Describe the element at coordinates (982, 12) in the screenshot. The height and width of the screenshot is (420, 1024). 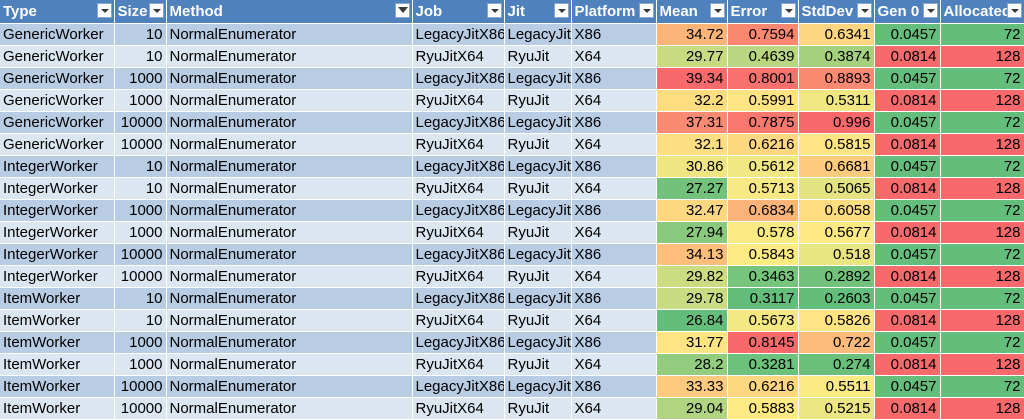
I see `header-allocated: Allocated` at that location.